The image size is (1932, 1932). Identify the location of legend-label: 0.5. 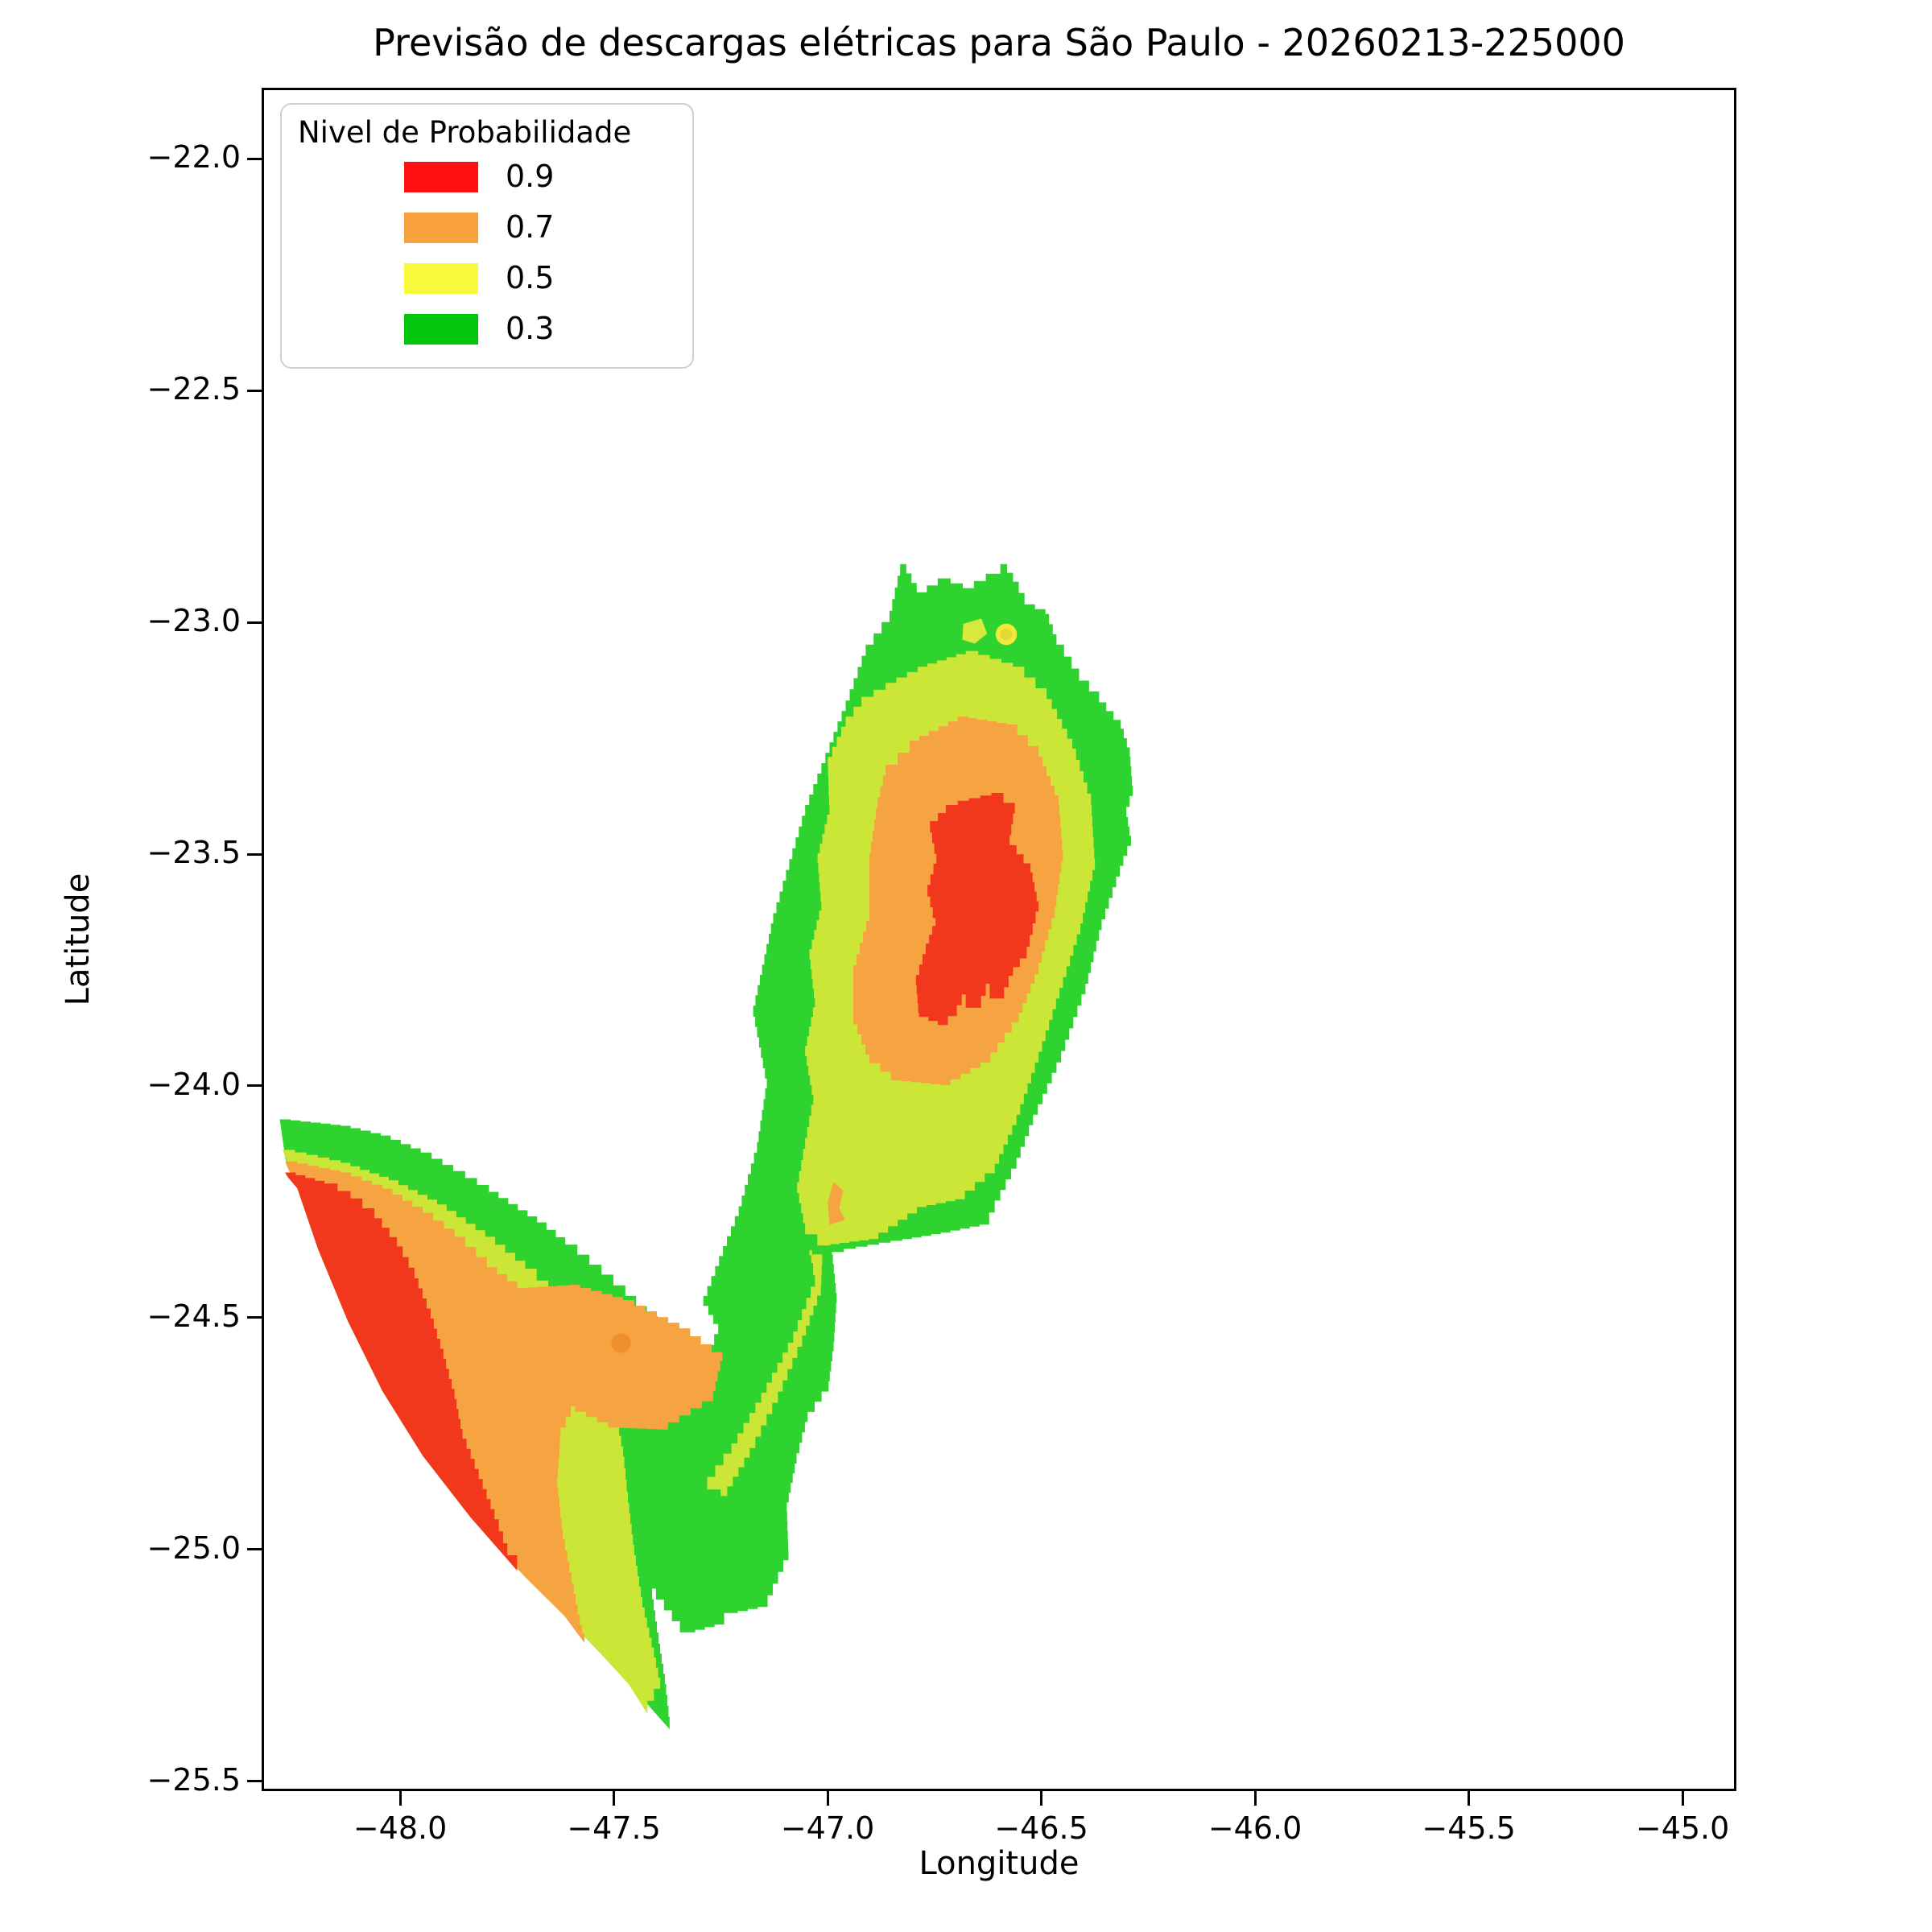
(530, 277).